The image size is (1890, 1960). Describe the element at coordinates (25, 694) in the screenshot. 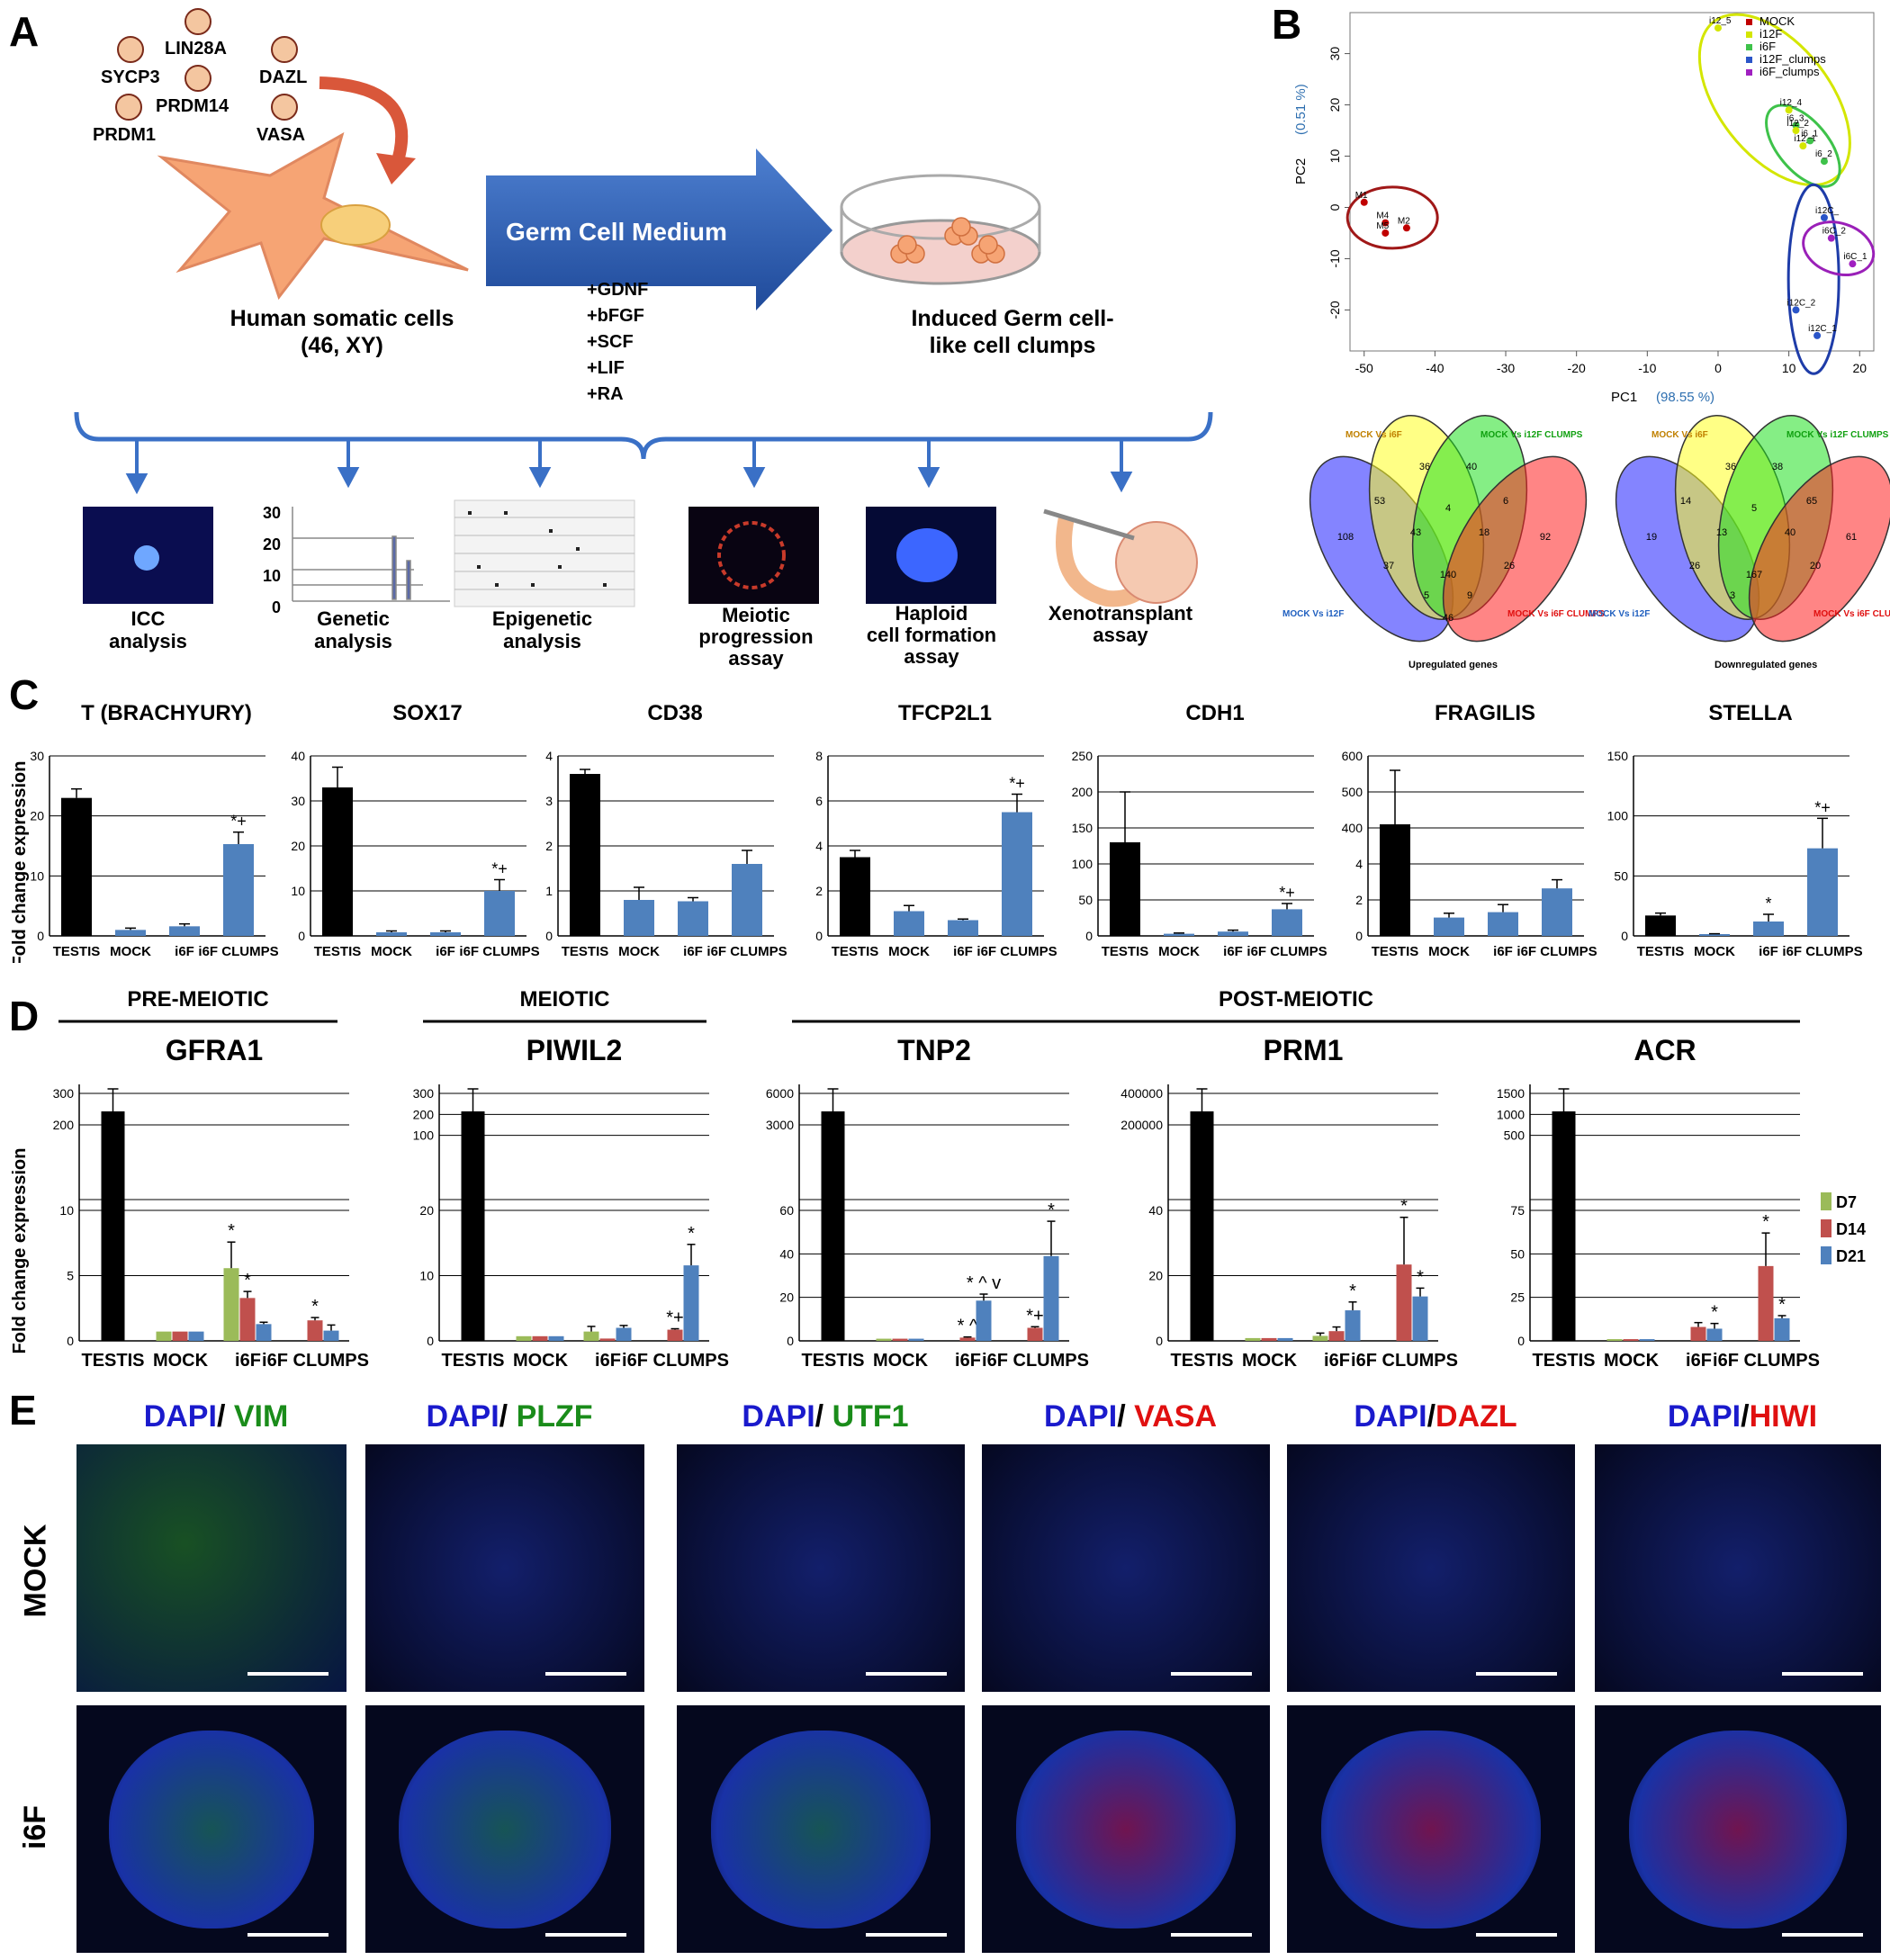

I see `panel-letter-c: C` at that location.